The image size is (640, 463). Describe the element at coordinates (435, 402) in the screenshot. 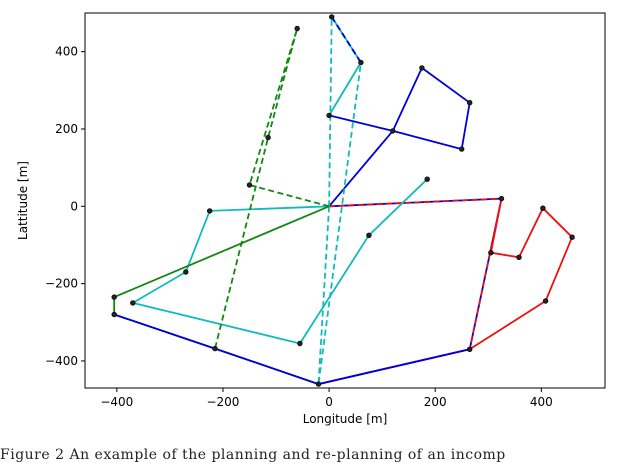

I see `x-tick-label: 200` at that location.